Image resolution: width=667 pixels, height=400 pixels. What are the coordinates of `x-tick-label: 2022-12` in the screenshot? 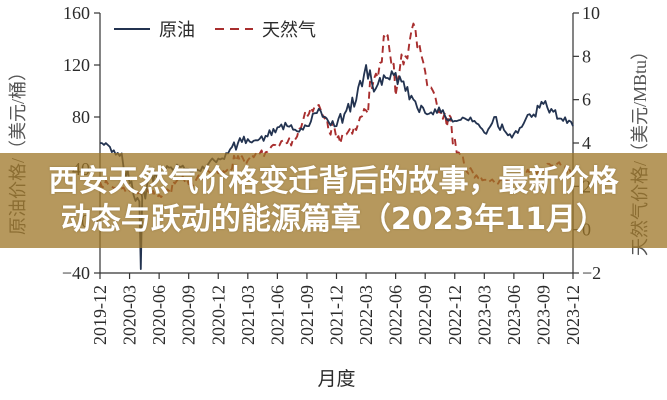 It's located at (455, 315).